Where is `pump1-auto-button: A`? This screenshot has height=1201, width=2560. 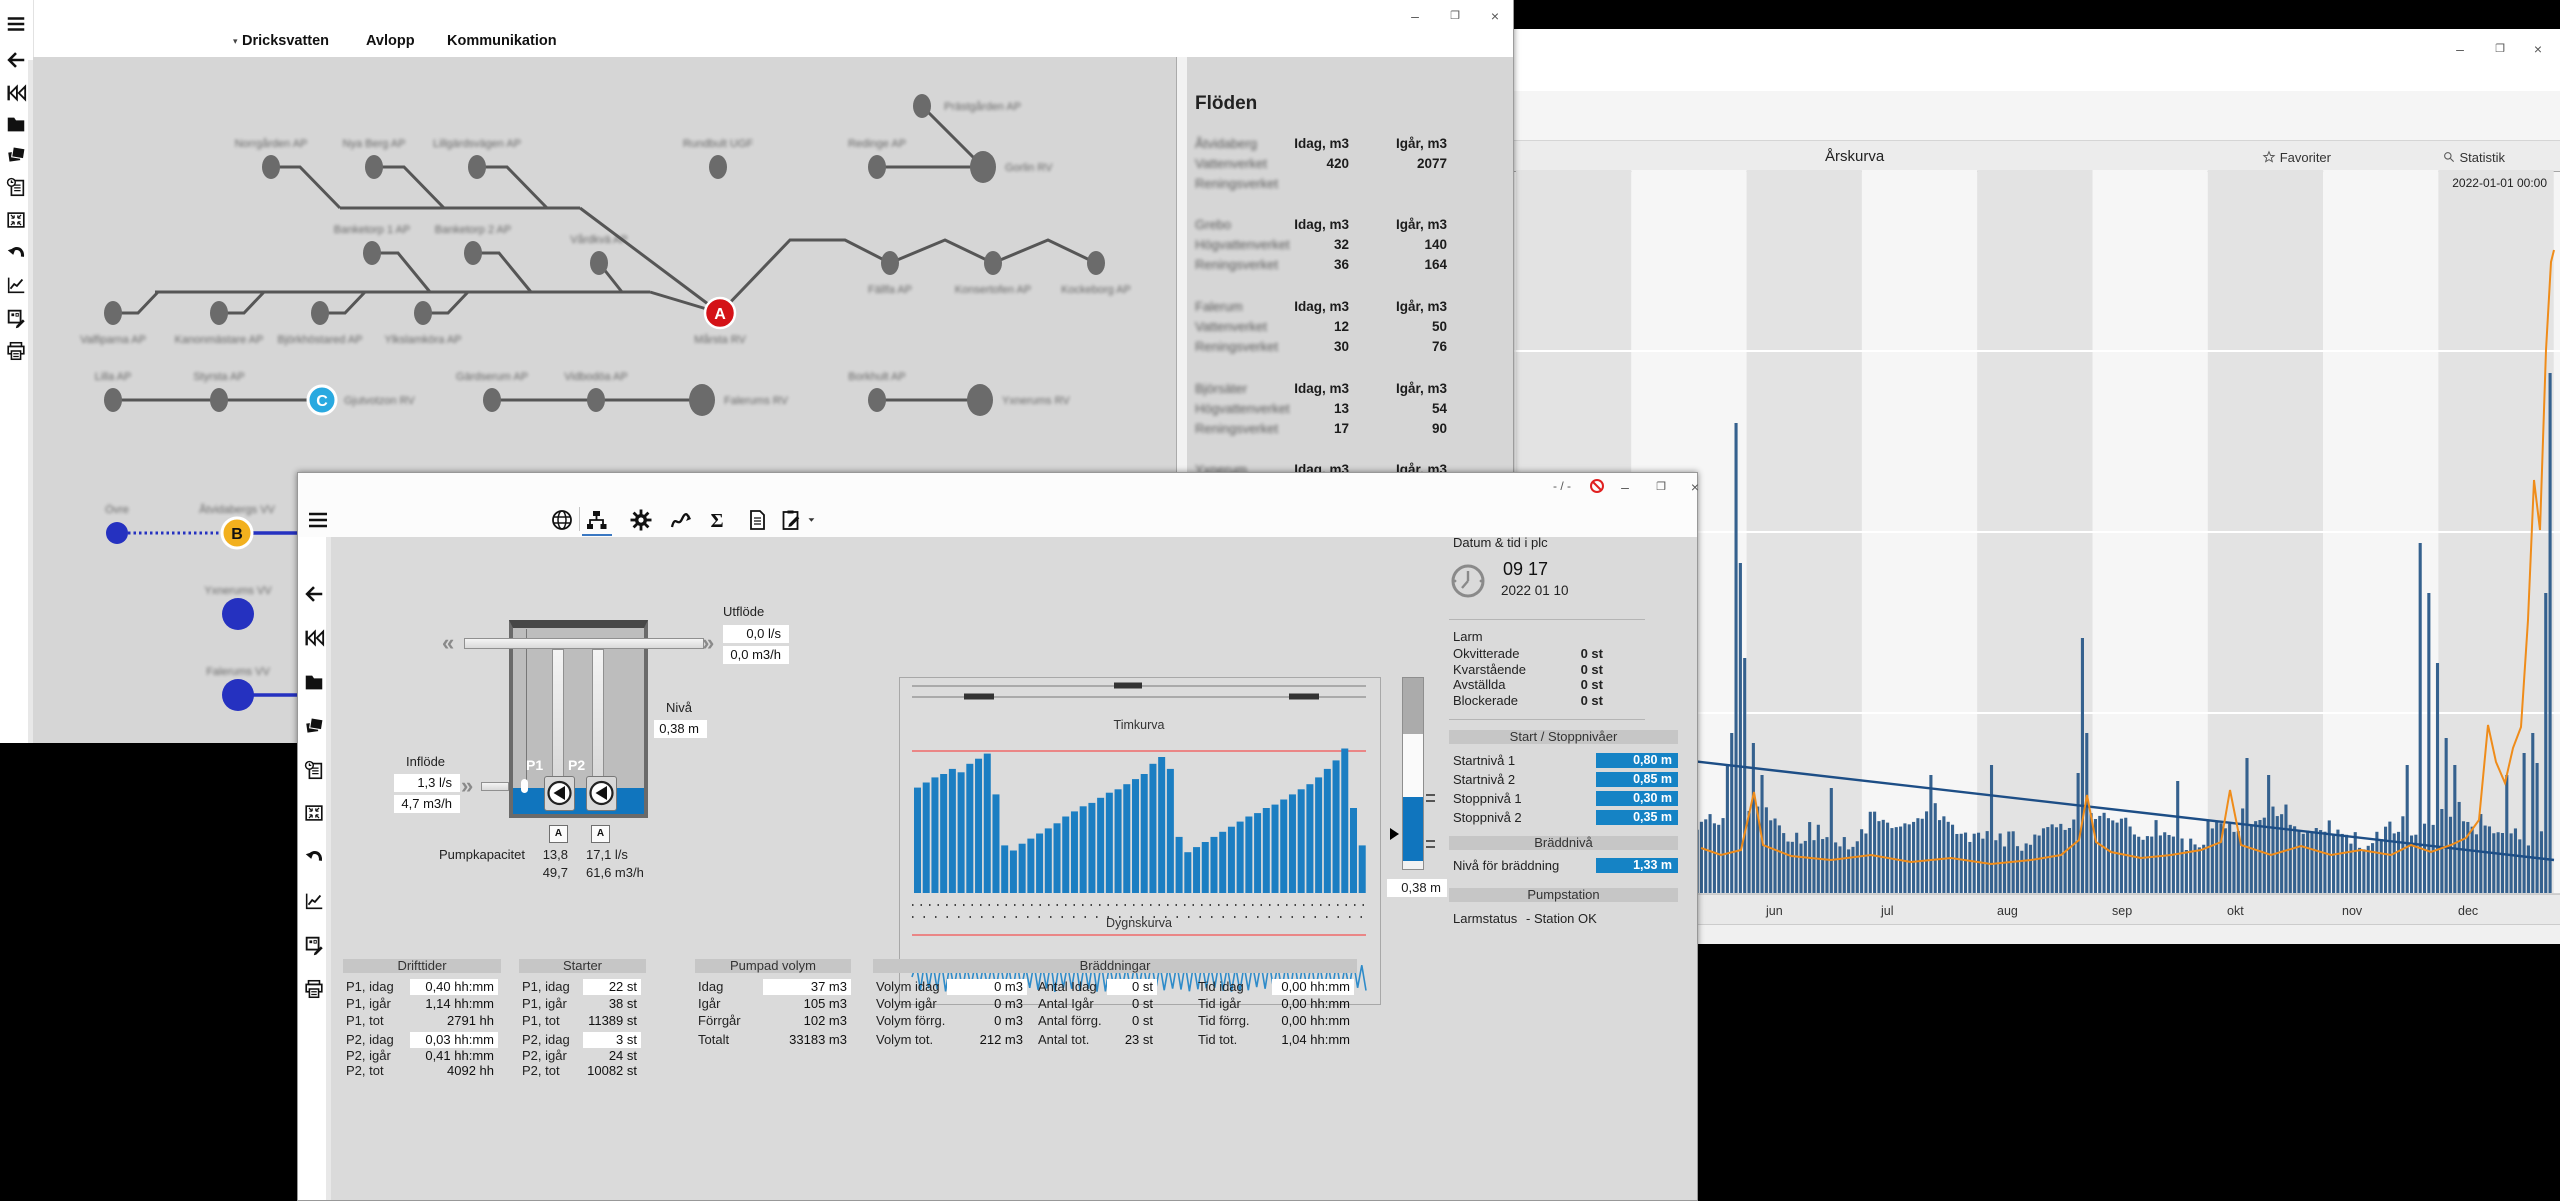
pump1-auto-button: A is located at coordinates (558, 834).